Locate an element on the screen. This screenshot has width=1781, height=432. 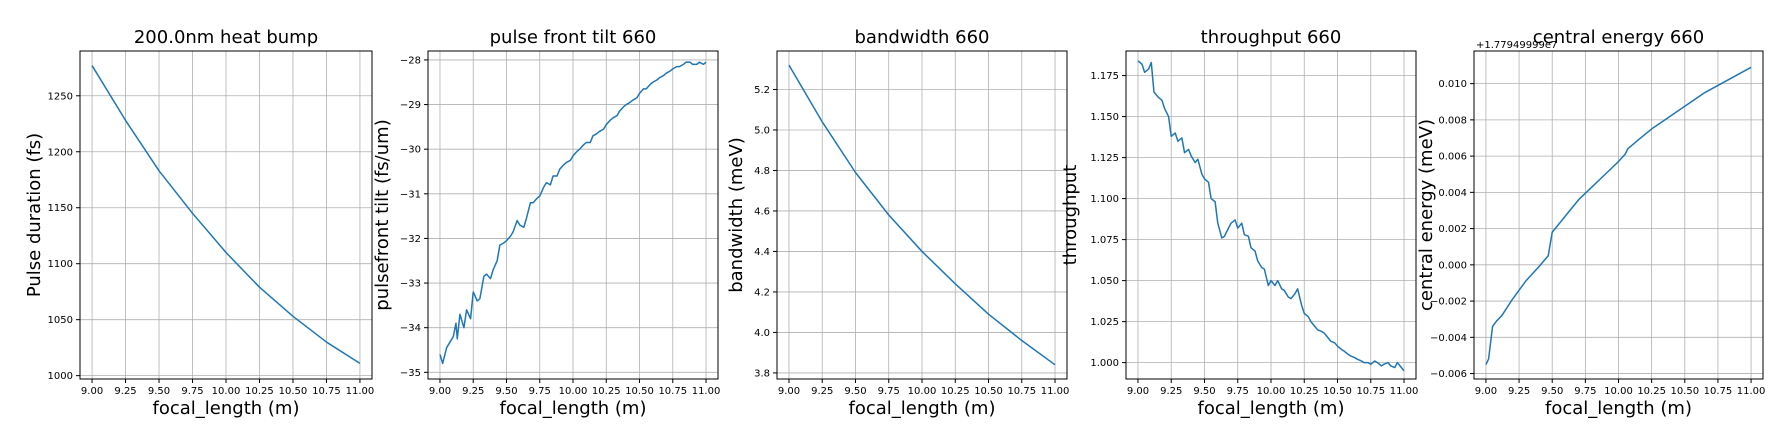
y-tick-label: −32 is located at coordinates (410, 239).